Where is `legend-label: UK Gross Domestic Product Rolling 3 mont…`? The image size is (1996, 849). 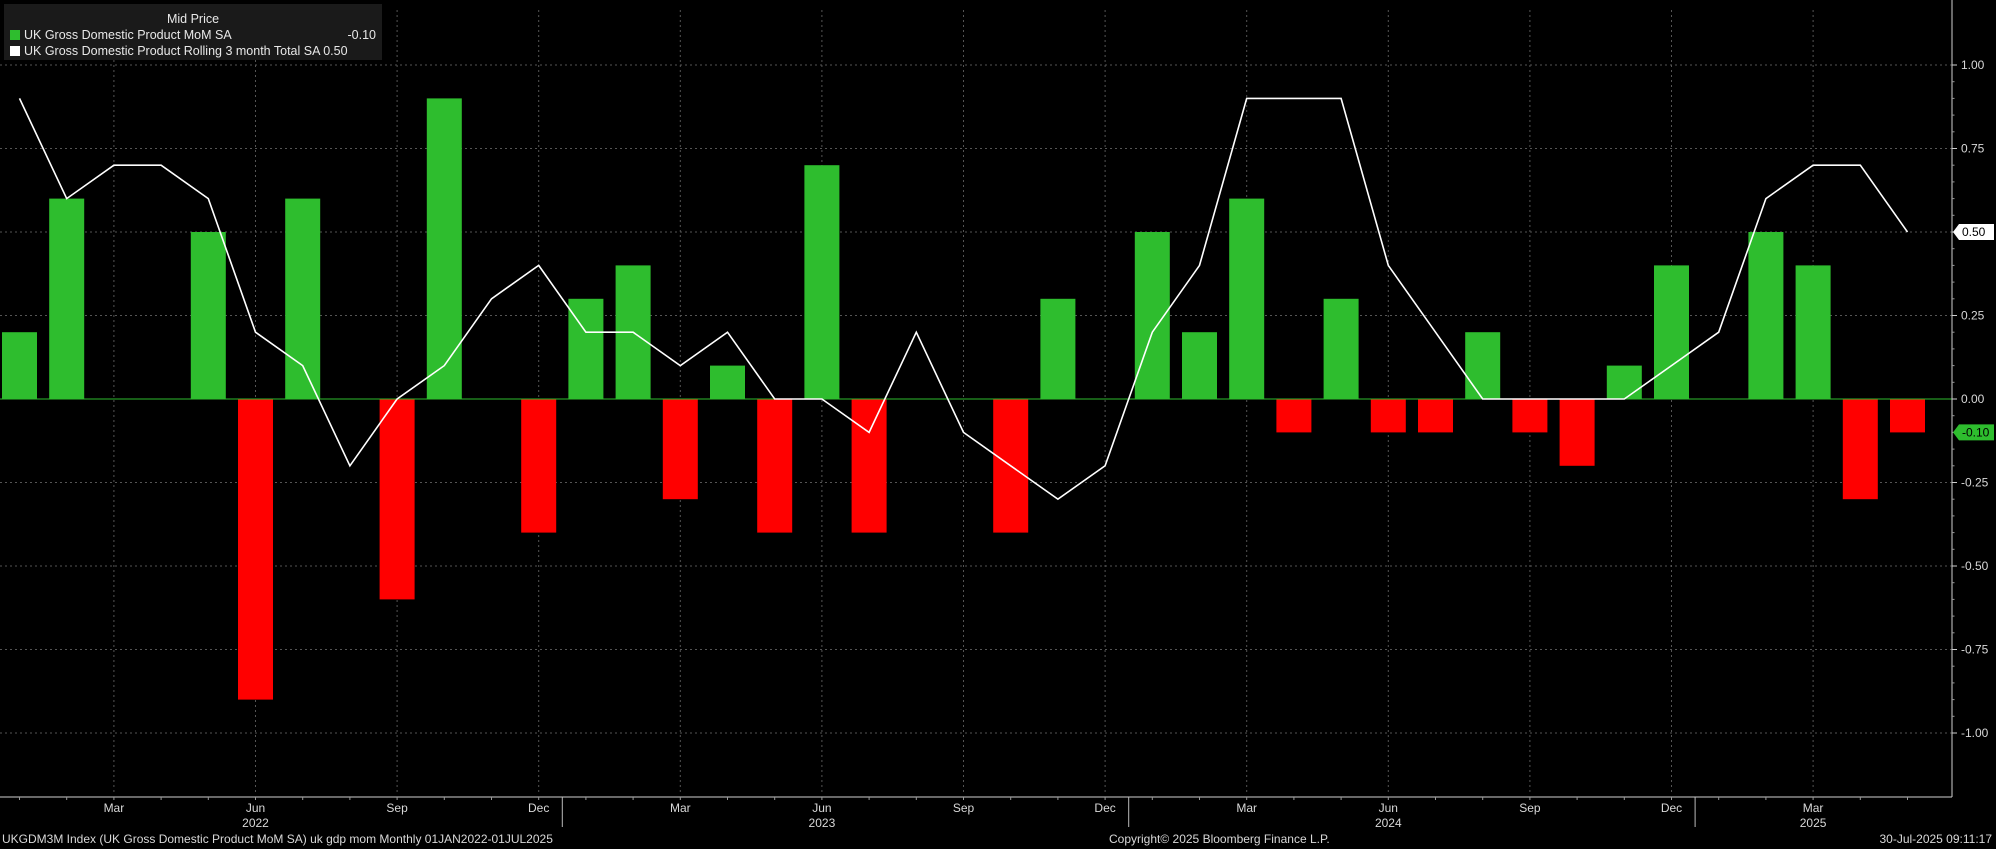
legend-label: UK Gross Domestic Product Rolling 3 mont… is located at coordinates (186, 51).